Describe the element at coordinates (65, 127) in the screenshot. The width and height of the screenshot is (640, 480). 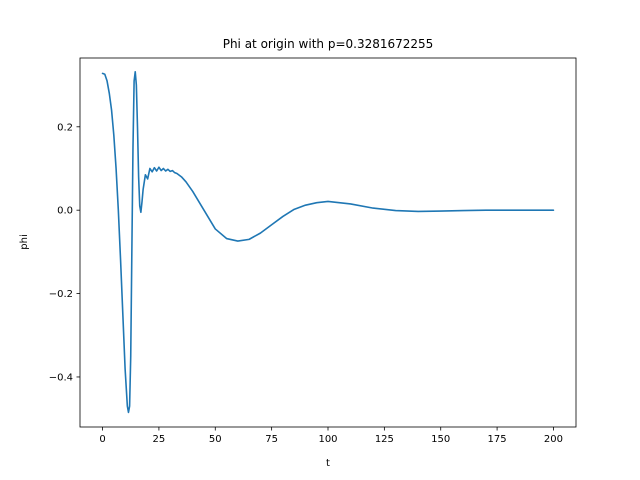
I see `y-tick-label: 0.2` at that location.